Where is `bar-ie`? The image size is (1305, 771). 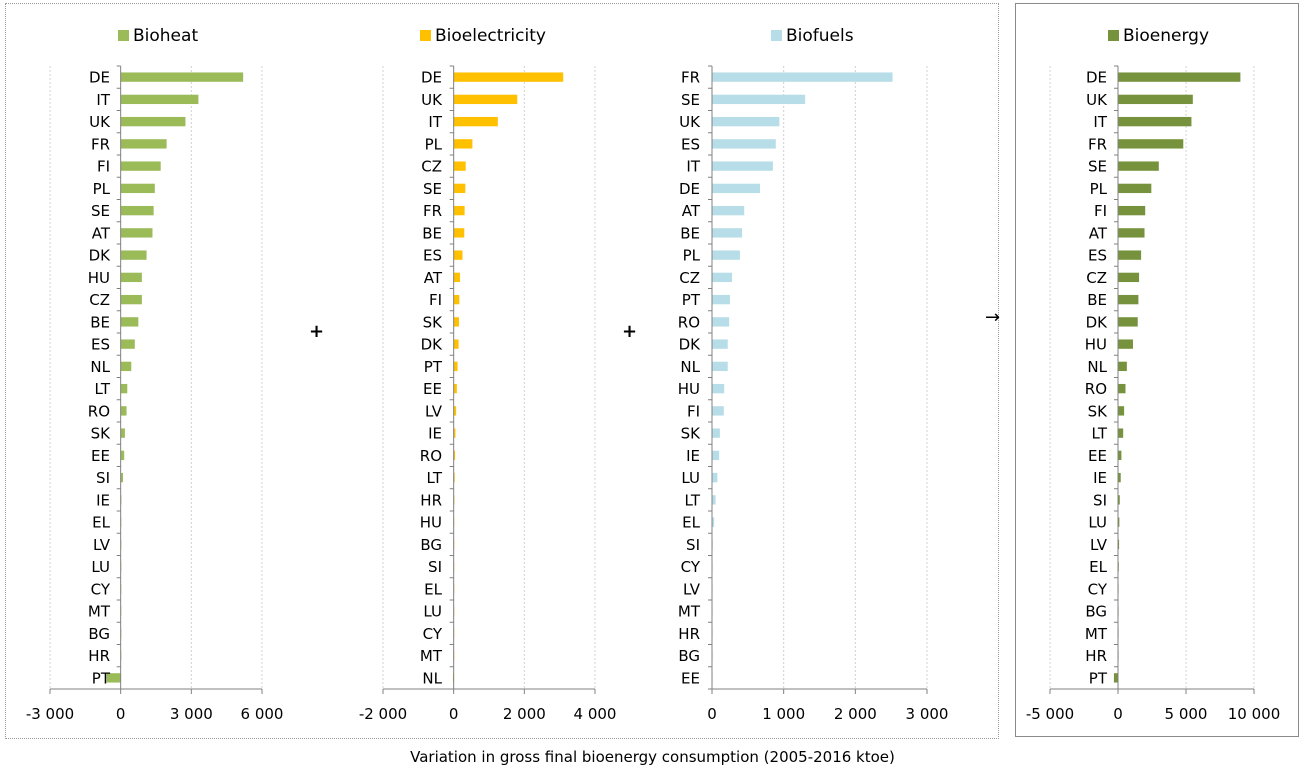
bar-ie is located at coordinates (1119, 477).